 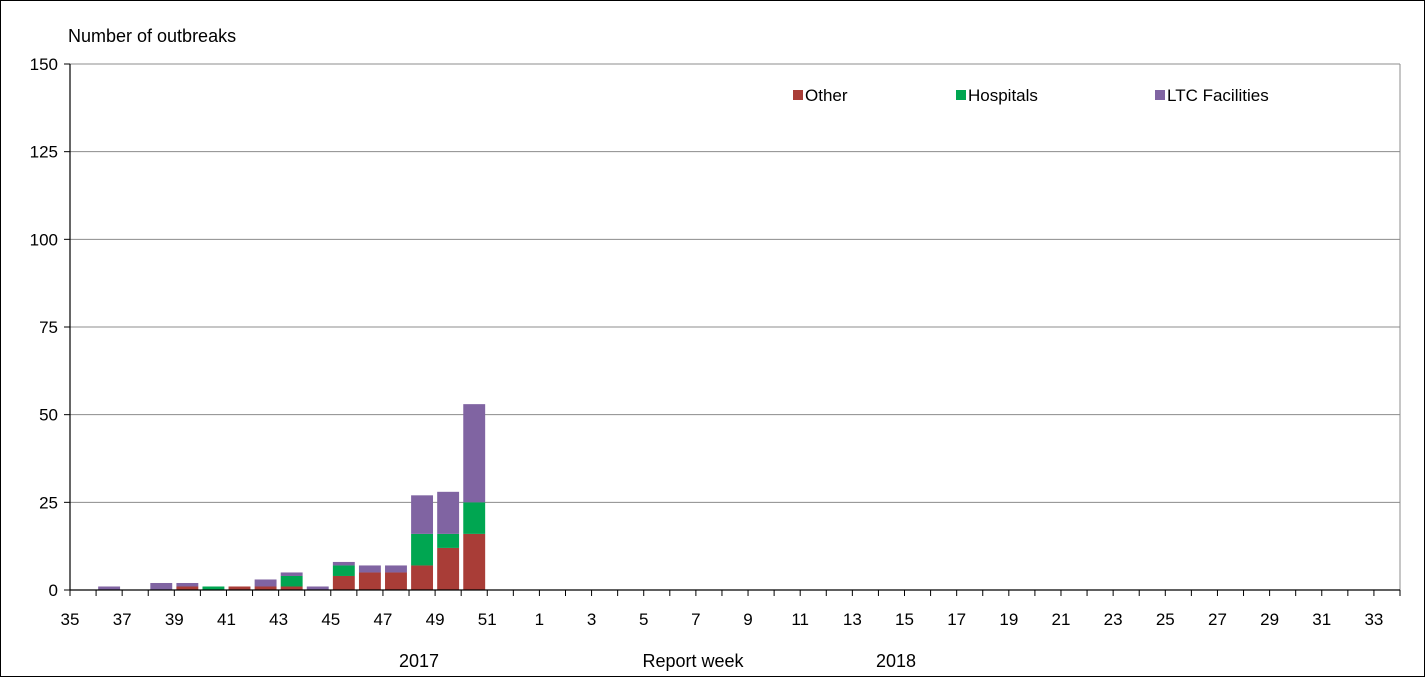 What do you see at coordinates (1160, 95) in the screenshot?
I see `legend-swatch-ltc-facilities` at bounding box center [1160, 95].